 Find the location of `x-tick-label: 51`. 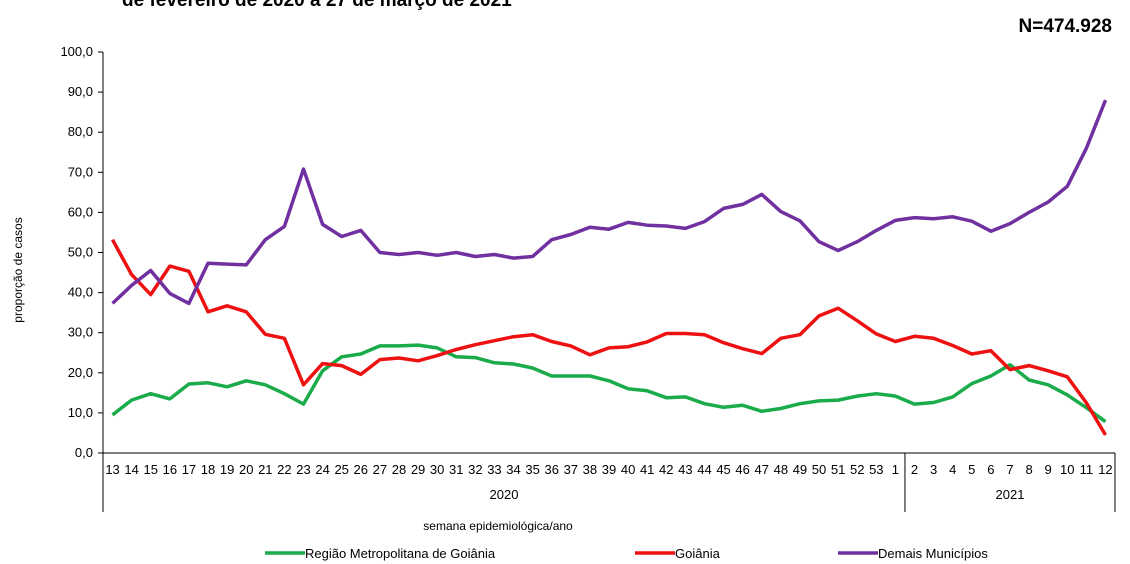

x-tick-label: 51 is located at coordinates (838, 469).